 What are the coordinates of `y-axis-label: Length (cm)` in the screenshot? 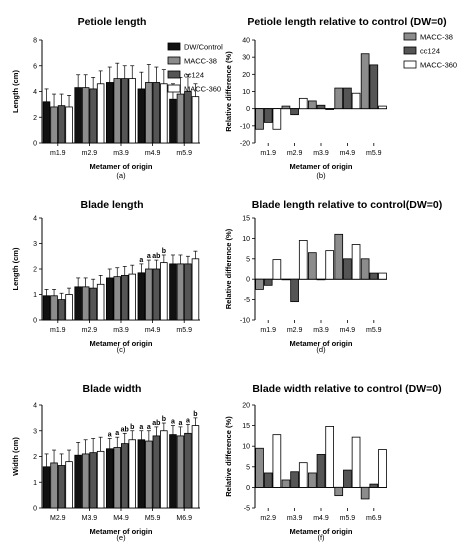 It's located at (15, 91).